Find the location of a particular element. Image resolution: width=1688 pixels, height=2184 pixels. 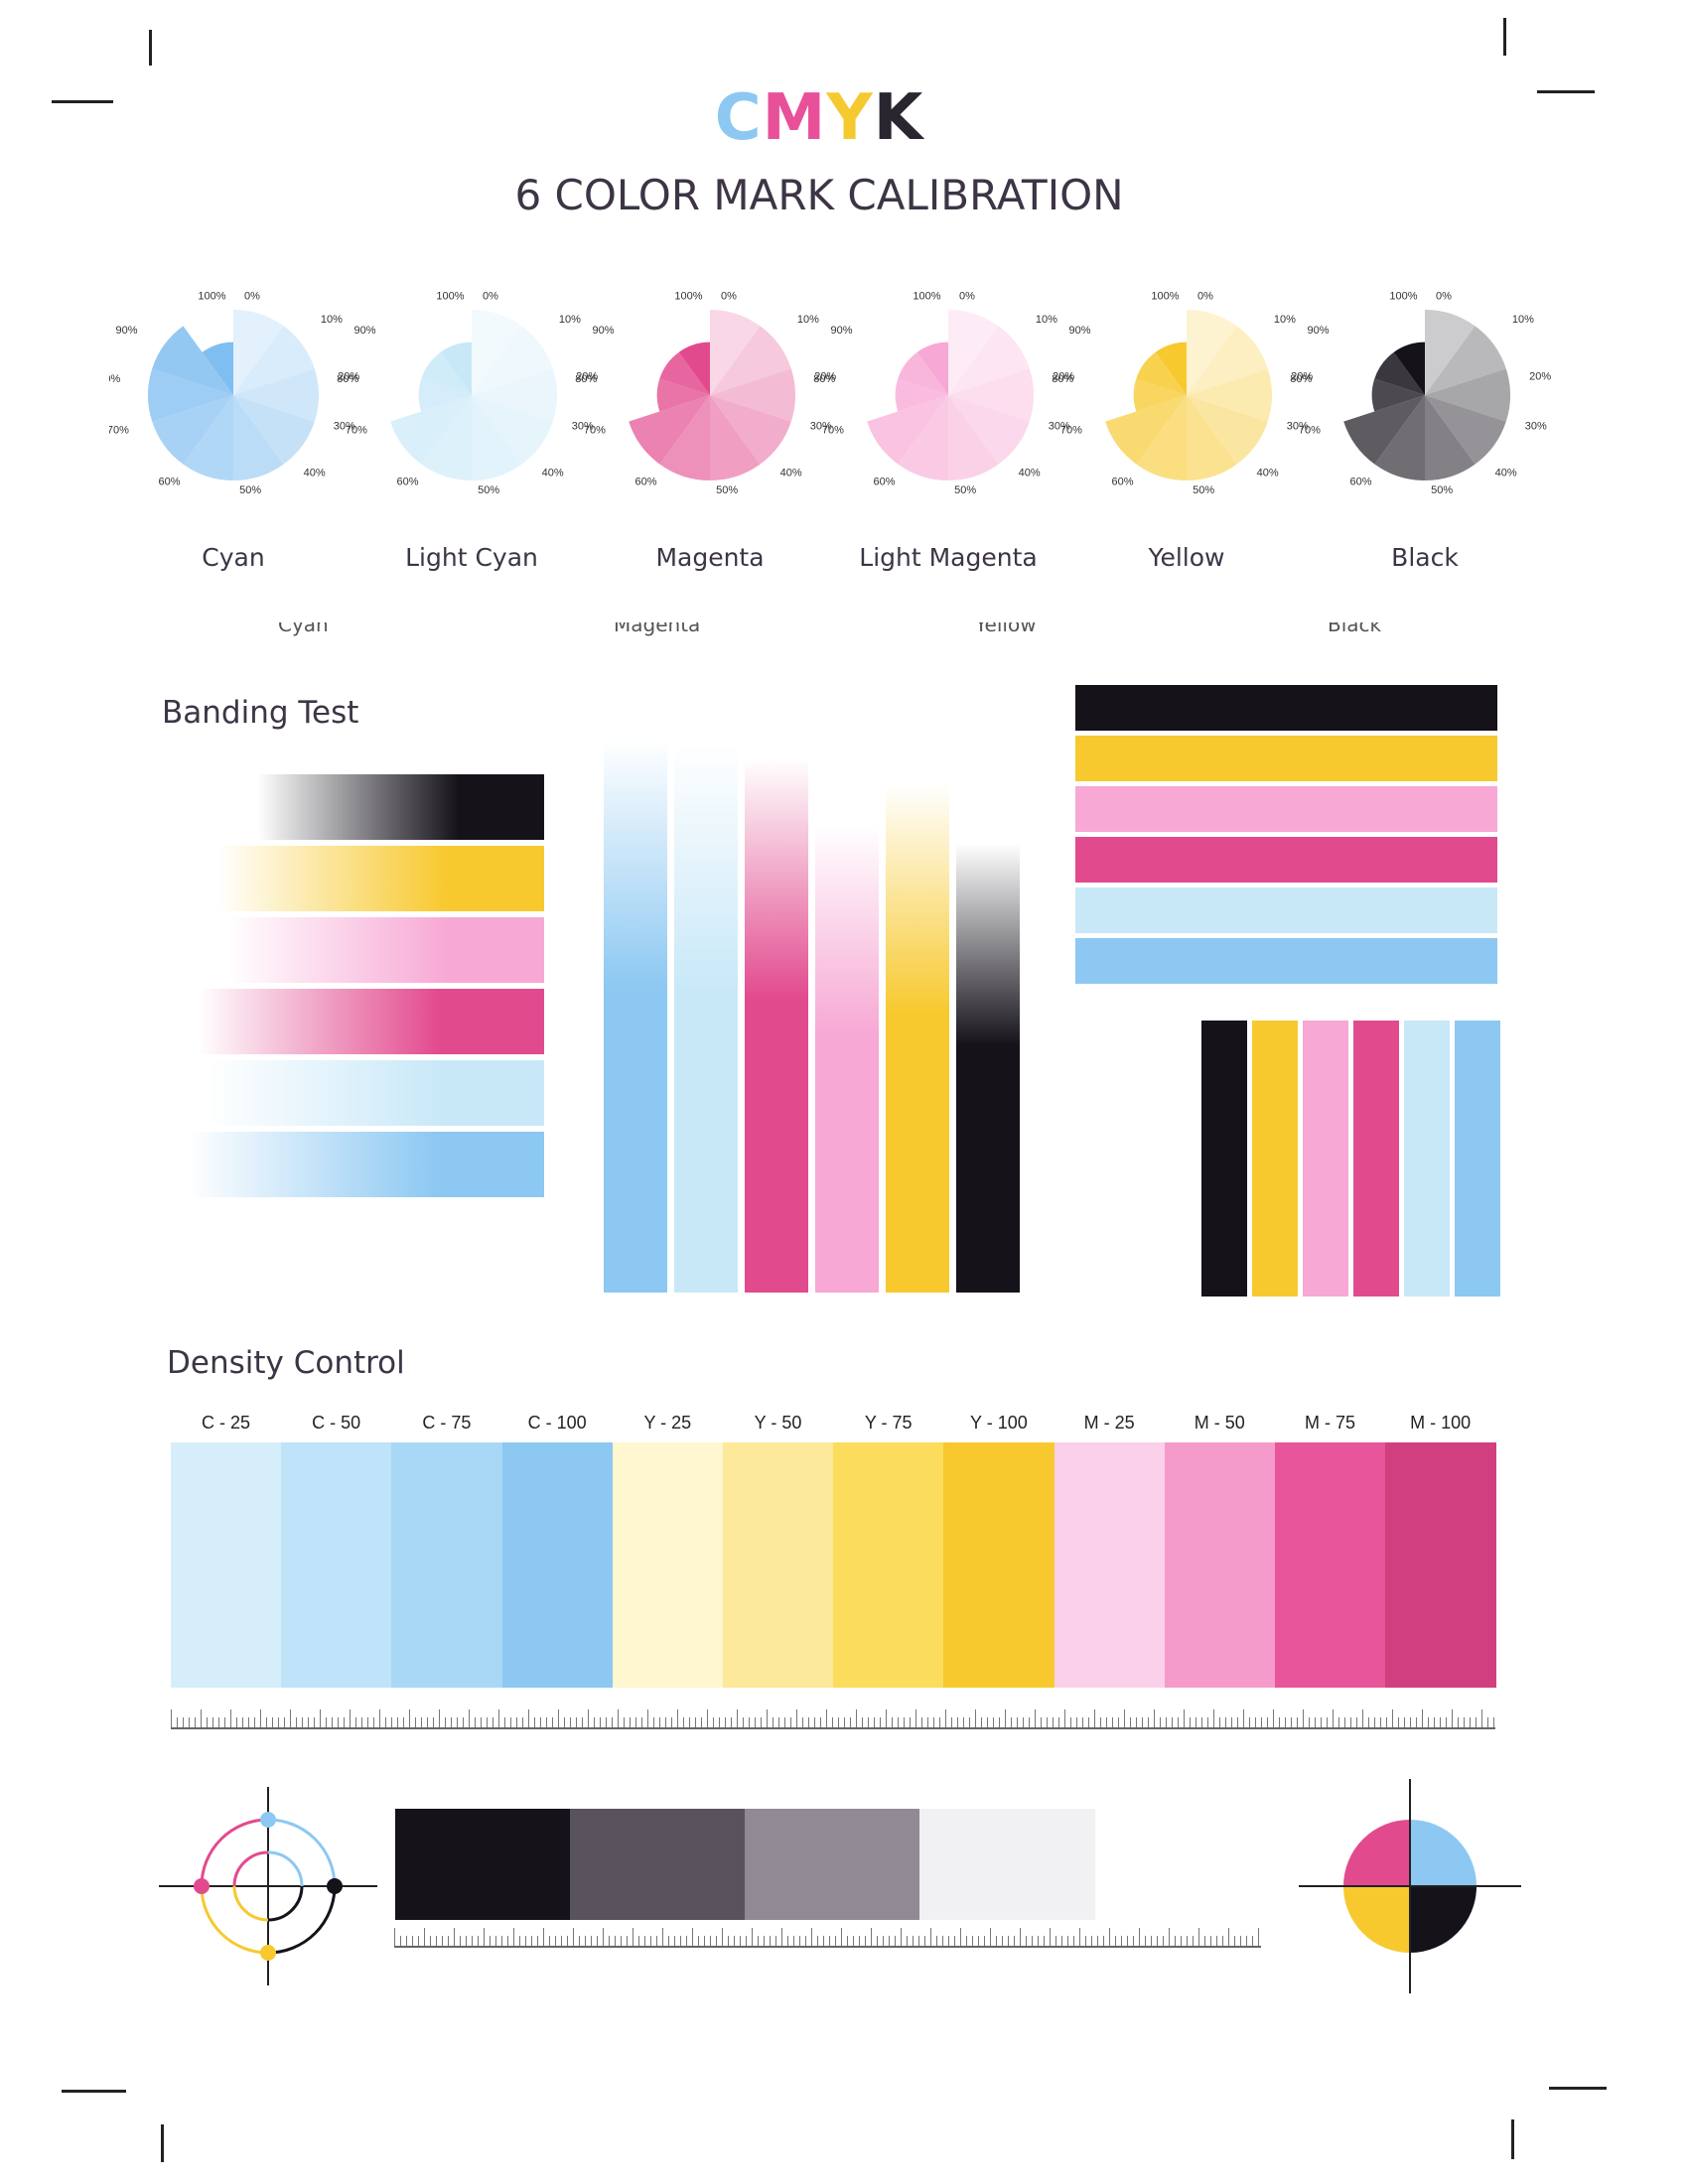

banding-horizontal-bar is located at coordinates (401, 807).